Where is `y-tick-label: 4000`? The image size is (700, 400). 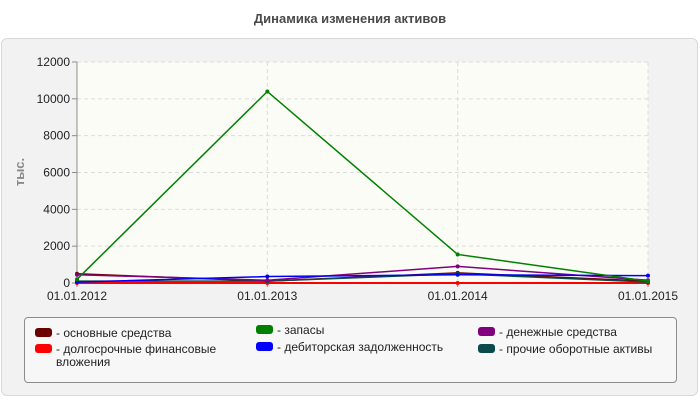
y-tick-label: 4000 is located at coordinates (56, 209).